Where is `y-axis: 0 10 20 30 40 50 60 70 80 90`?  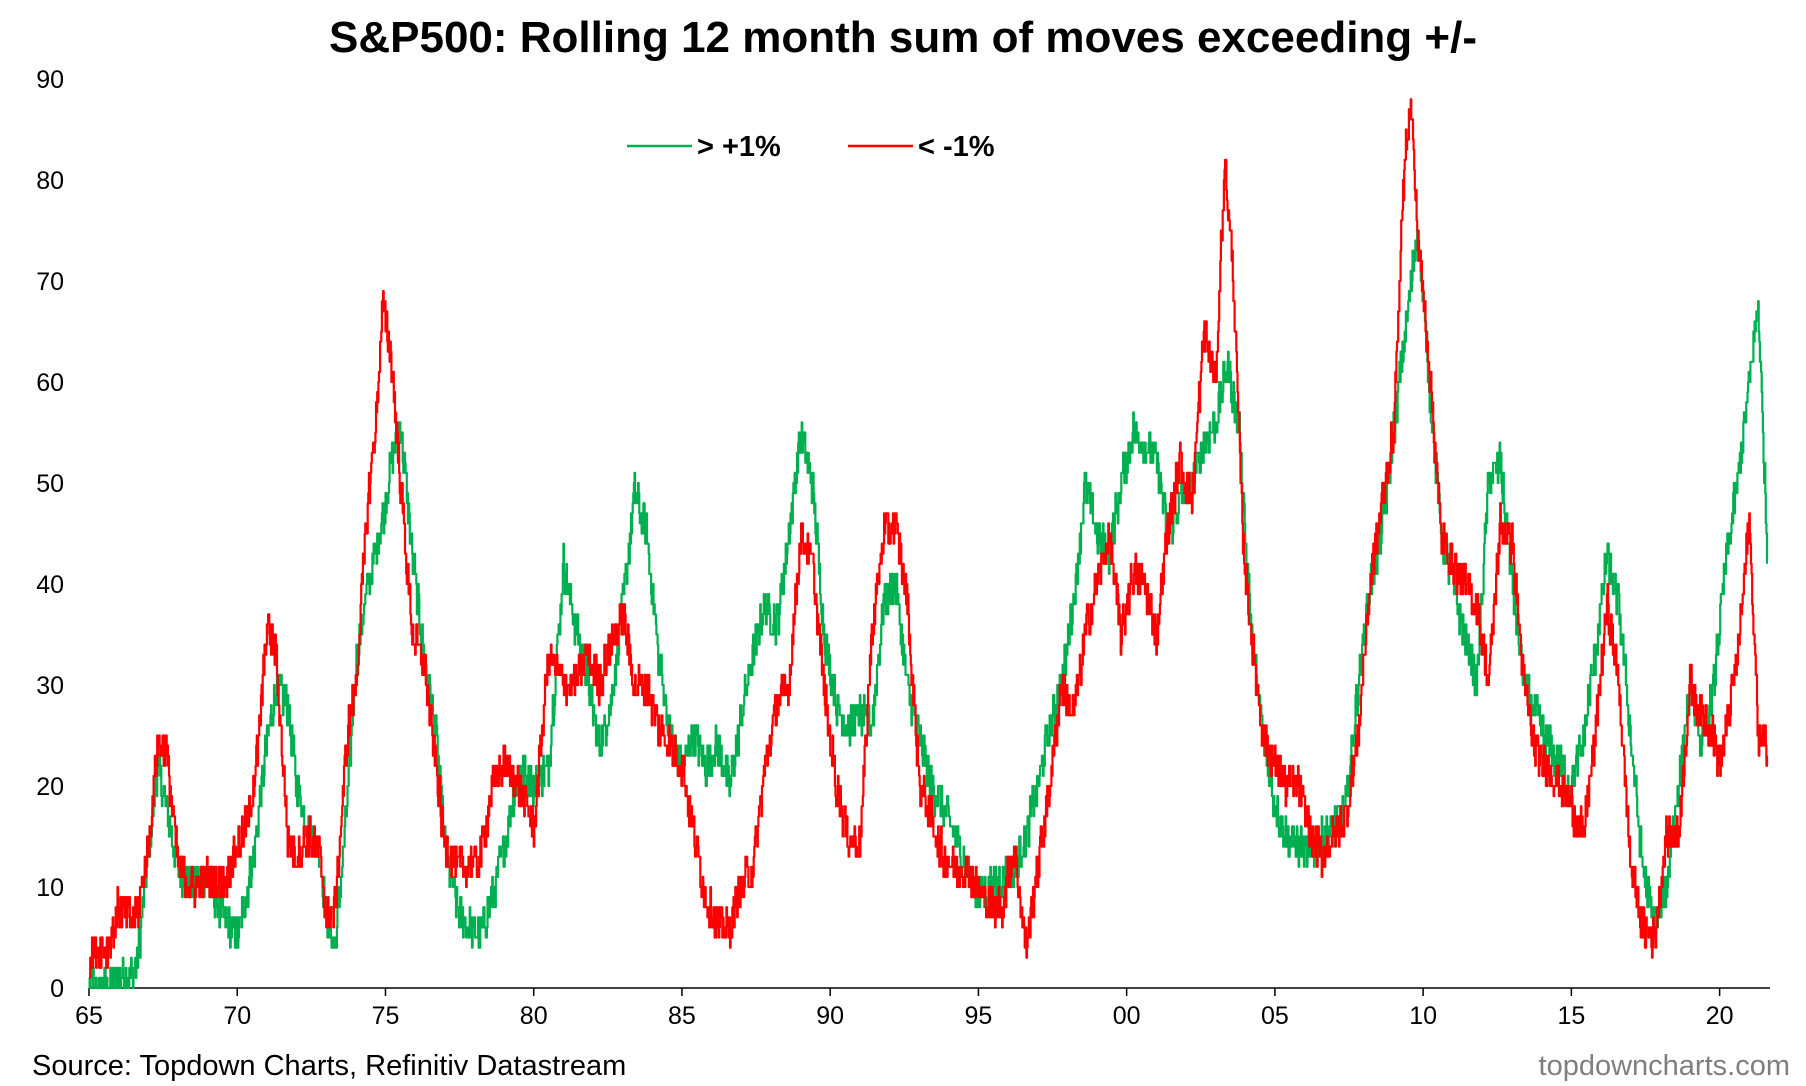 y-axis: 0 10 20 30 40 50 60 70 80 90 is located at coordinates (50, 534).